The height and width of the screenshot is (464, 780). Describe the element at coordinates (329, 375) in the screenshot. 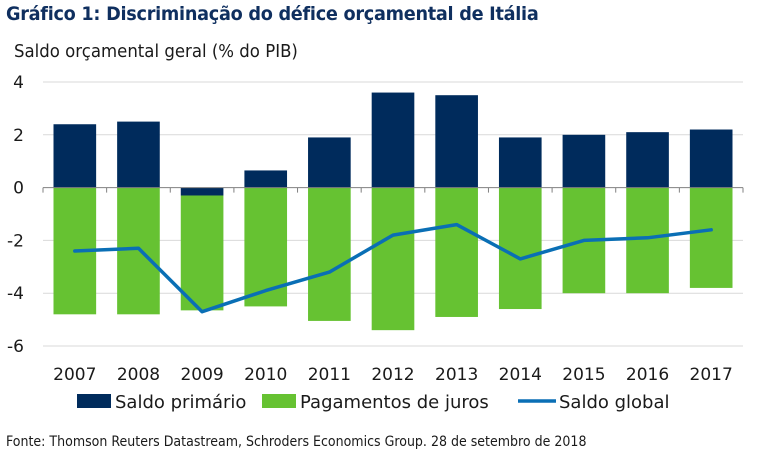

I see `x-tick-label: 2011` at that location.